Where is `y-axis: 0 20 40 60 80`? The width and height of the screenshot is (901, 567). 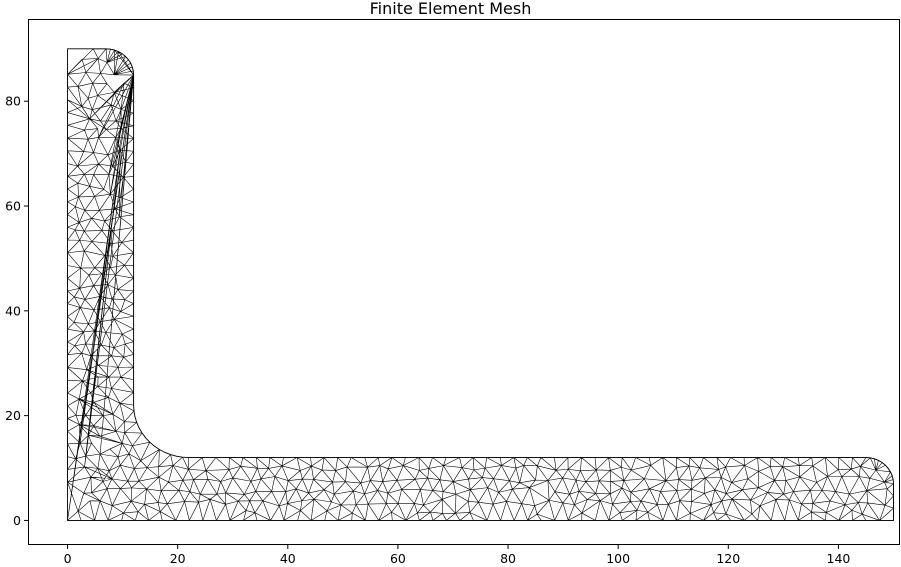
y-axis: 0 20 40 60 80 is located at coordinates (17, 311).